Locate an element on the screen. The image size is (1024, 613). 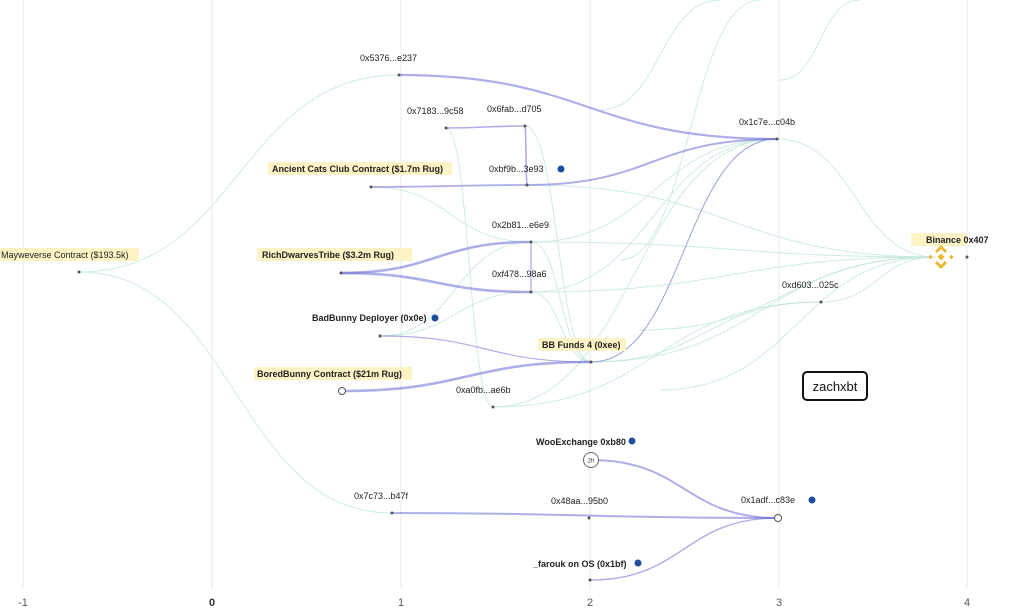
node-d603-label: 0xd603...025c is located at coordinates (810, 285).